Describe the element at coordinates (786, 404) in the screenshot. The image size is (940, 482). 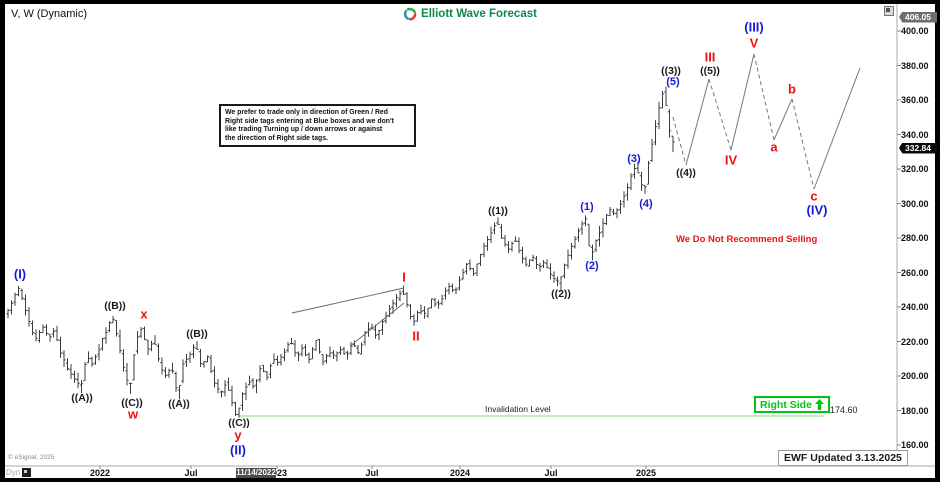
I see `right-side-label: Right Side` at that location.